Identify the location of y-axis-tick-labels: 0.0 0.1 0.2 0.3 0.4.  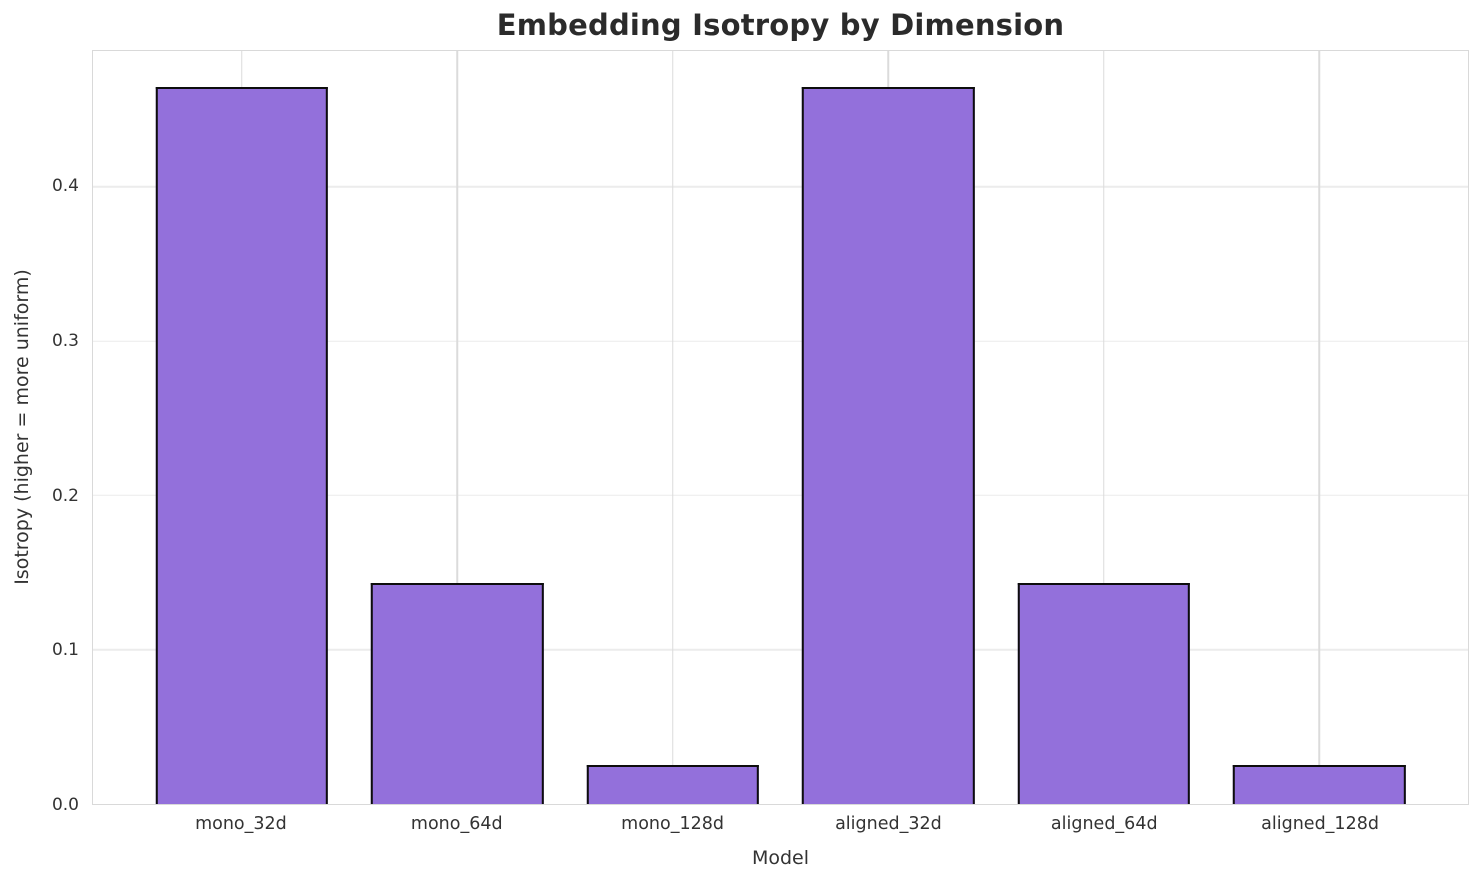
(46, 432).